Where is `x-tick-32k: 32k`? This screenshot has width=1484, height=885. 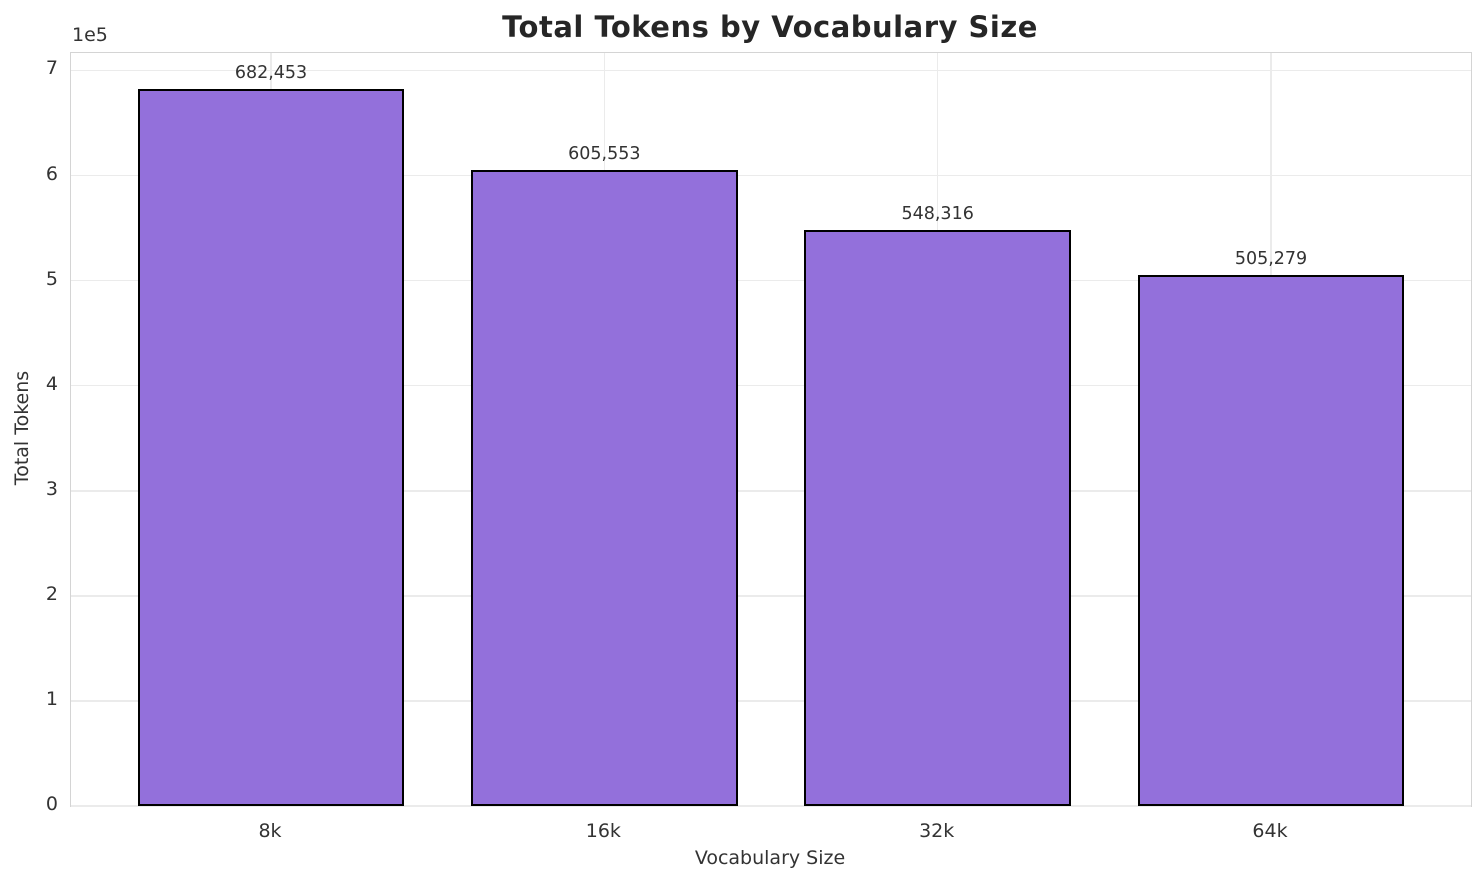
x-tick-32k: 32k is located at coordinates (937, 831).